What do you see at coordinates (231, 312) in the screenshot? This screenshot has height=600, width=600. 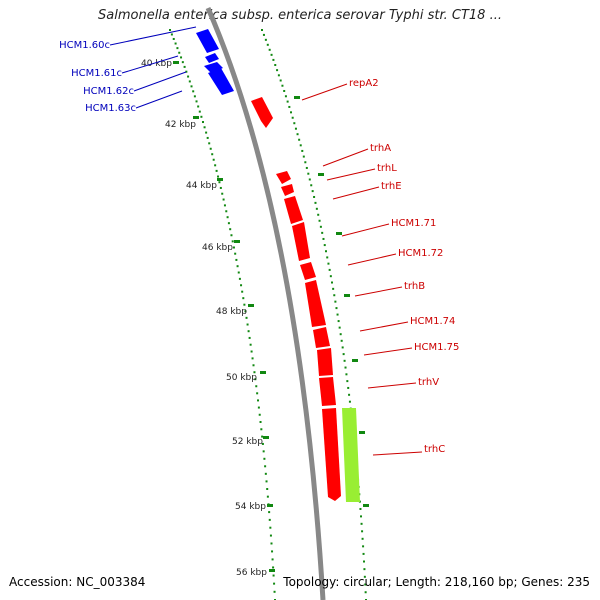 I see `scale-tick-label: 48 kbp` at bounding box center [231, 312].